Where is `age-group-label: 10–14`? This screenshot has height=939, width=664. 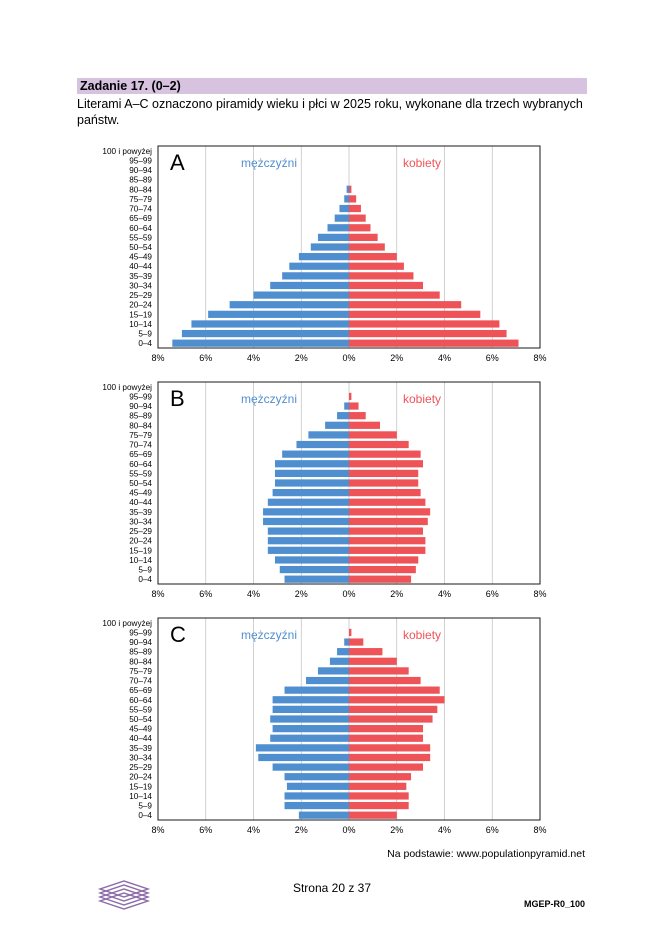
age-group-label: 10–14 is located at coordinates (140, 560).